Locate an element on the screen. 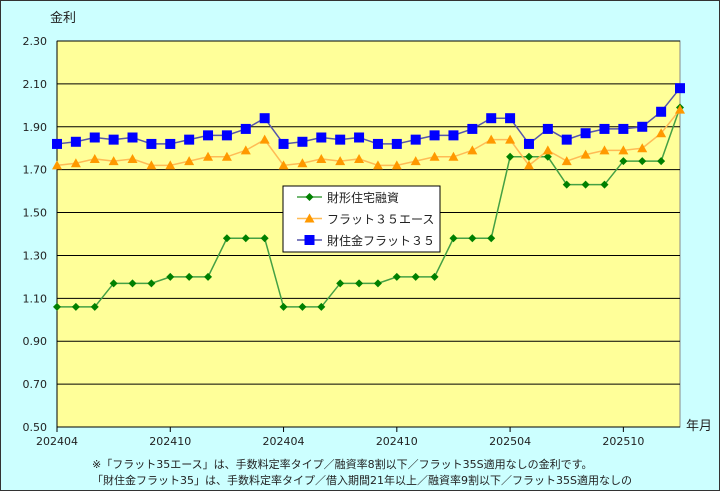  series-line is located at coordinates (368, 116).